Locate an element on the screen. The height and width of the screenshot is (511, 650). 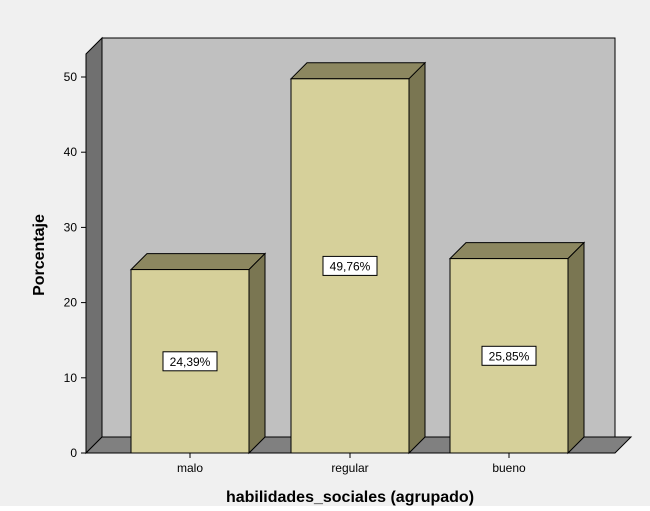
data-label: 24,39% is located at coordinates (190, 362).